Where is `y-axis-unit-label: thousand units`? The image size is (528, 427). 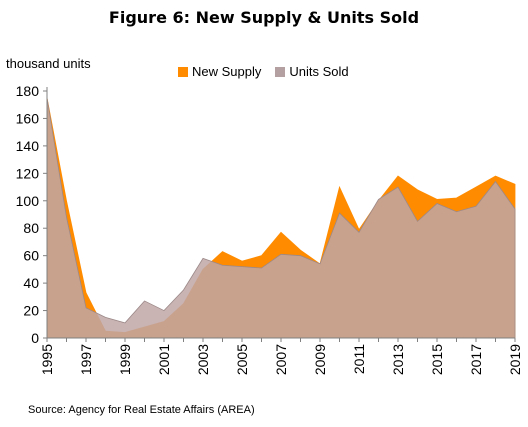 y-axis-unit-label: thousand units is located at coordinates (48, 63).